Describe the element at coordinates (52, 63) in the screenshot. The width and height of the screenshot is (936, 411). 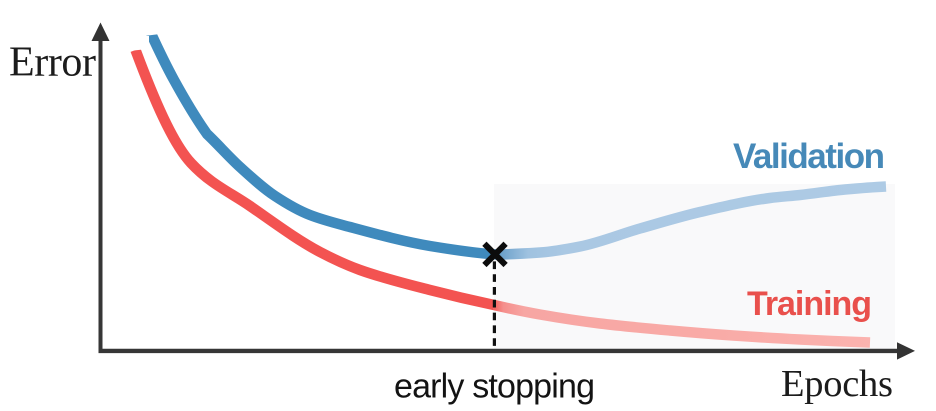
I see `svg-text: Error` at that location.